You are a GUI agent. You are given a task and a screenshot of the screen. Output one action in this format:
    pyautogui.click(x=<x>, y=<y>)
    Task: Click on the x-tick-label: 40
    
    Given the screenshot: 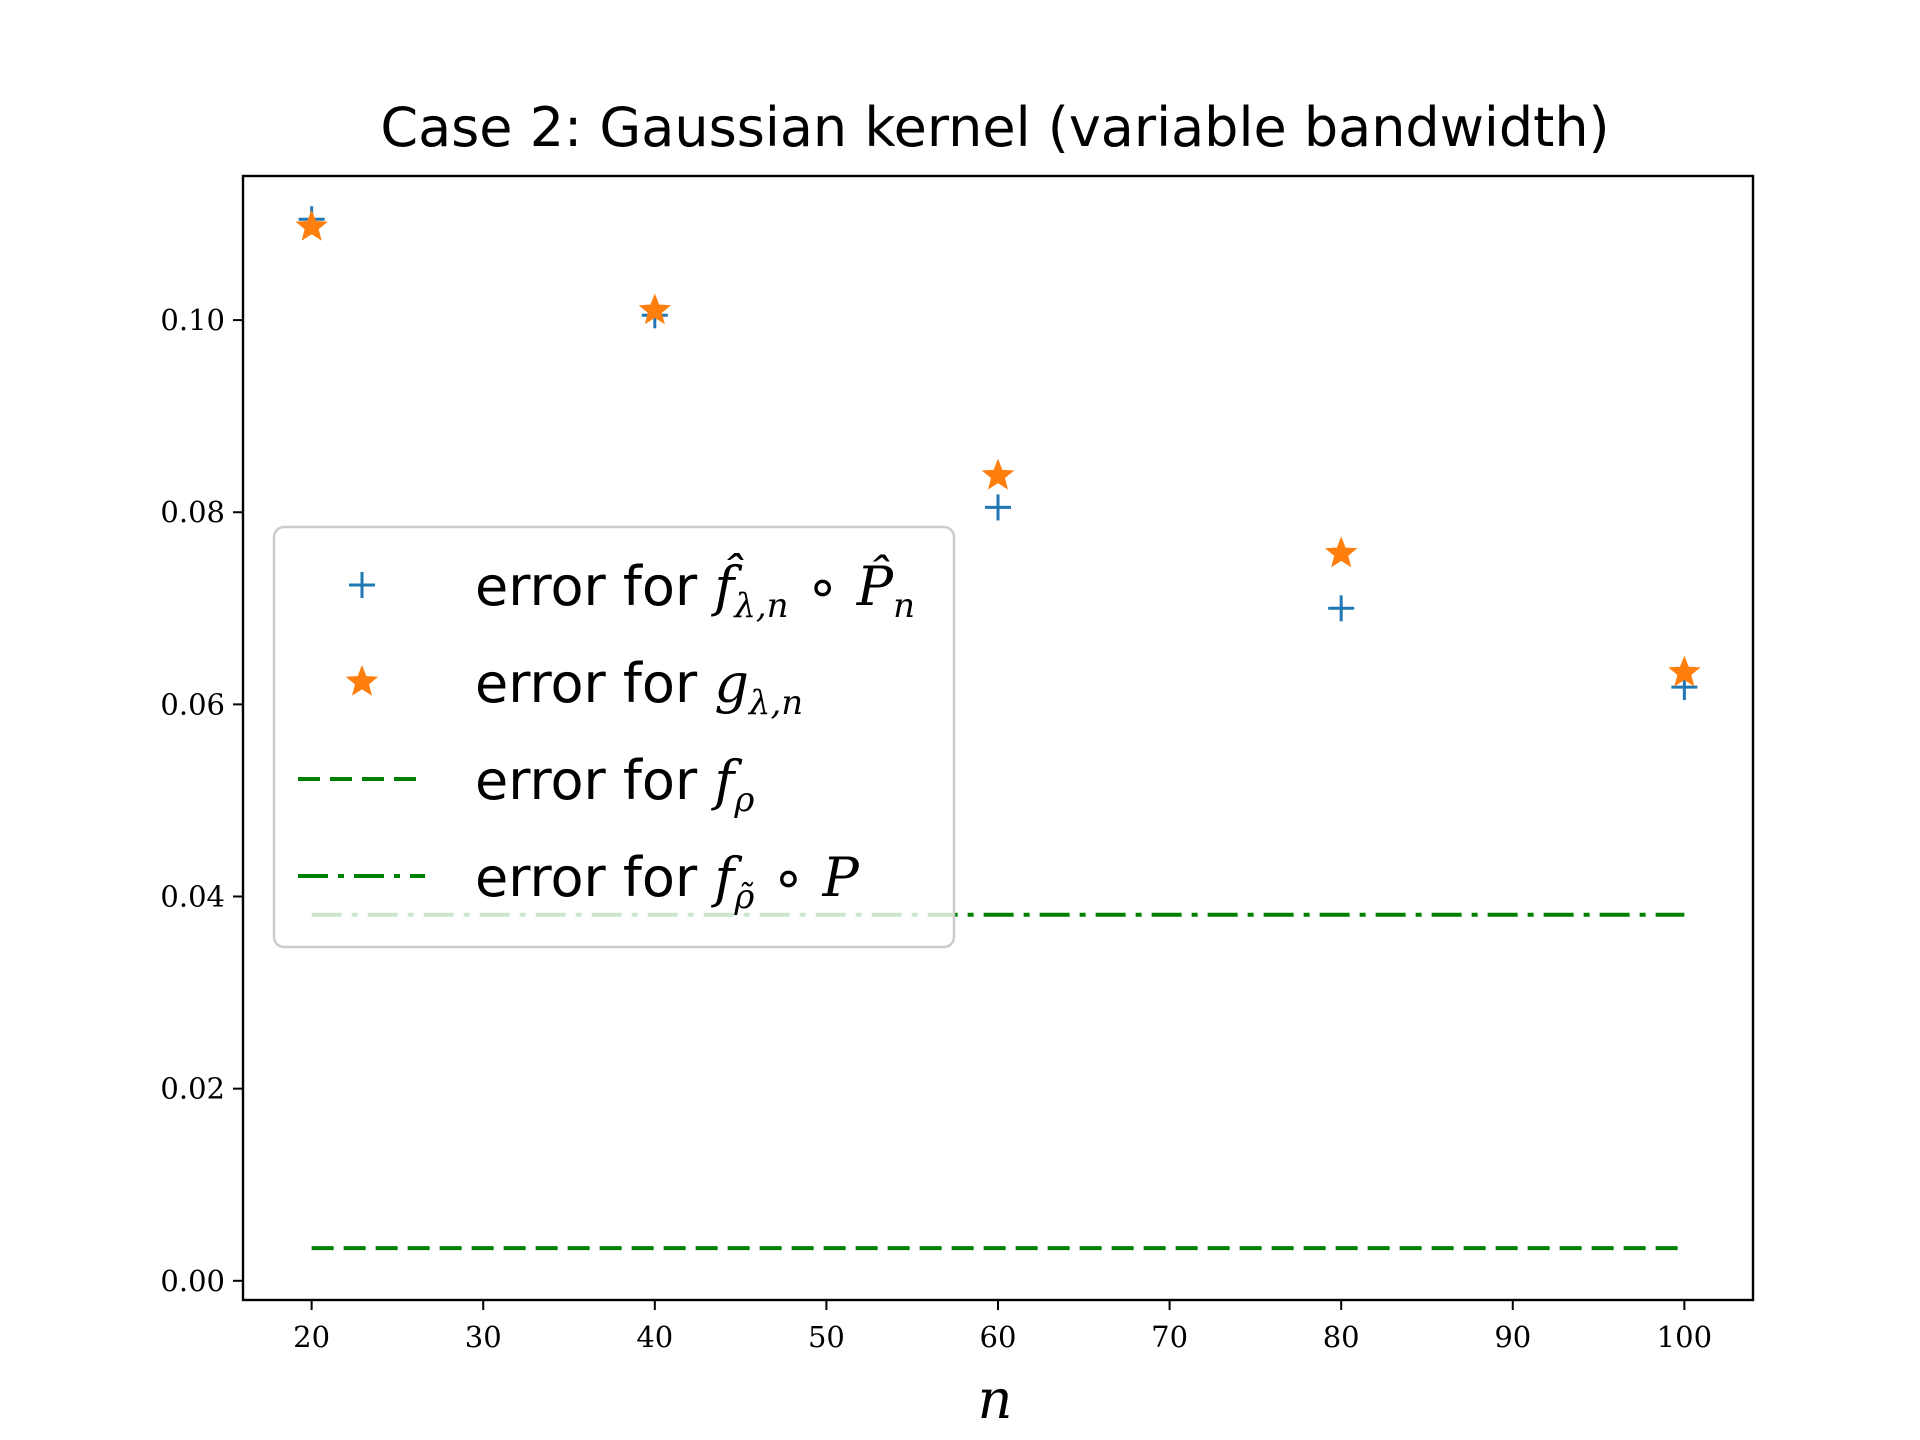 What is the action you would take?
    pyautogui.click(x=654, y=1337)
    